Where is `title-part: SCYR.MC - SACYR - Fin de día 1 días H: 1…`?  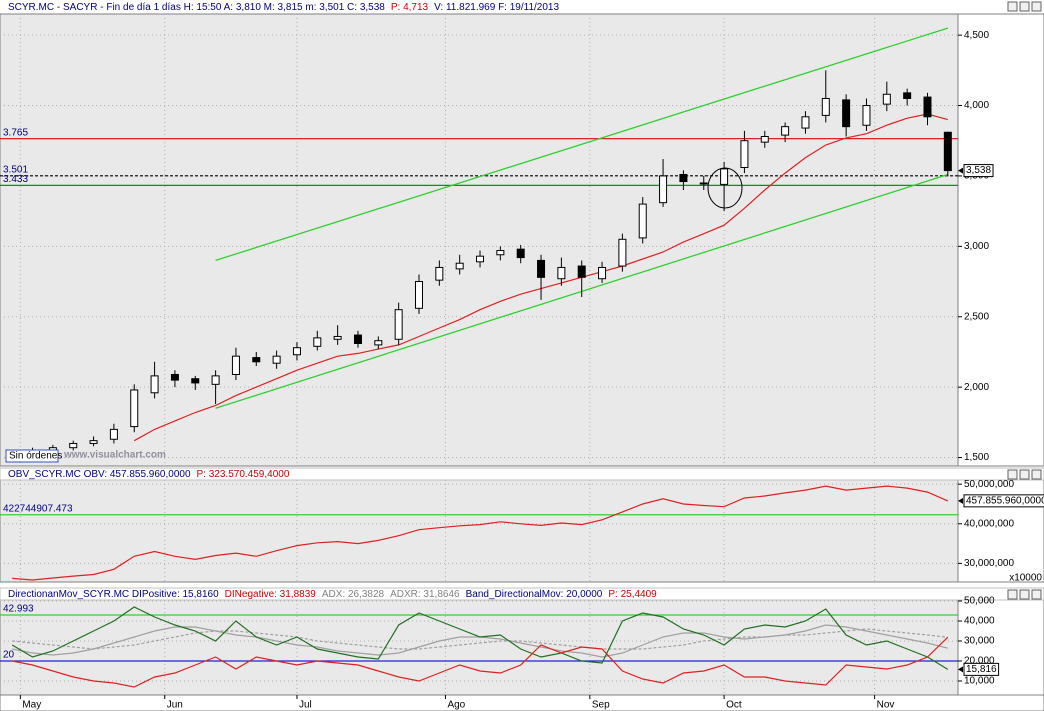
title-part: SCYR.MC - SACYR - Fin de día 1 días H: 1… is located at coordinates (196, 7).